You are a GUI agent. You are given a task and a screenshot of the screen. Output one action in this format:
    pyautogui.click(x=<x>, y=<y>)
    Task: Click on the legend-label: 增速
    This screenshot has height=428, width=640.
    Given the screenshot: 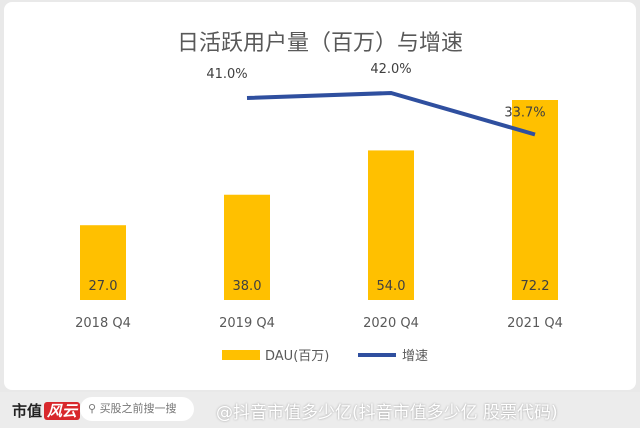 What is the action you would take?
    pyautogui.click(x=415, y=356)
    